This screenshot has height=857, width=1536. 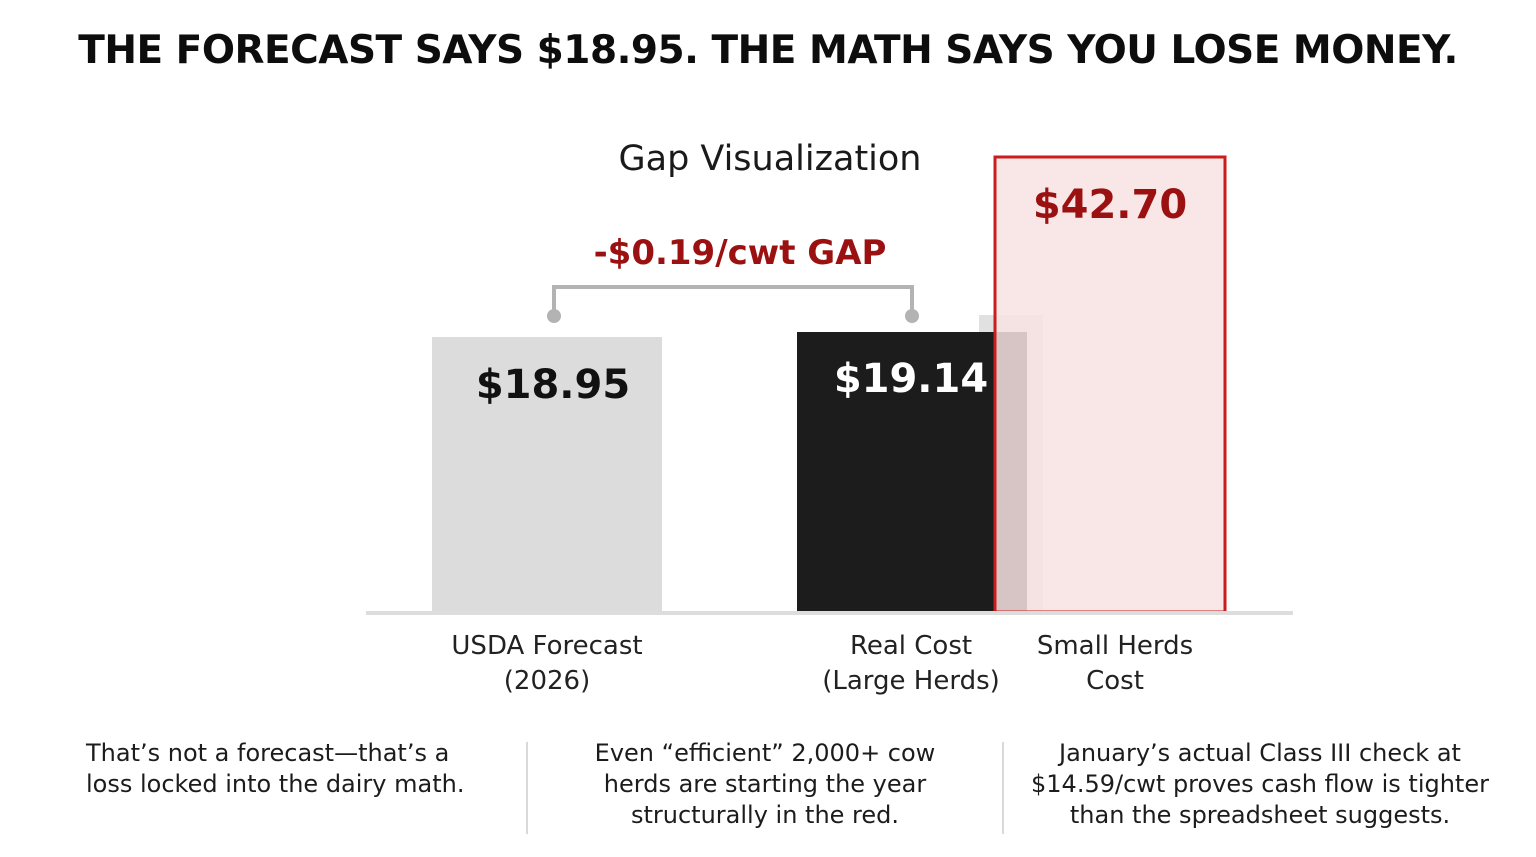 I want to click on bar-usda-forecast, so click(x=547, y=474).